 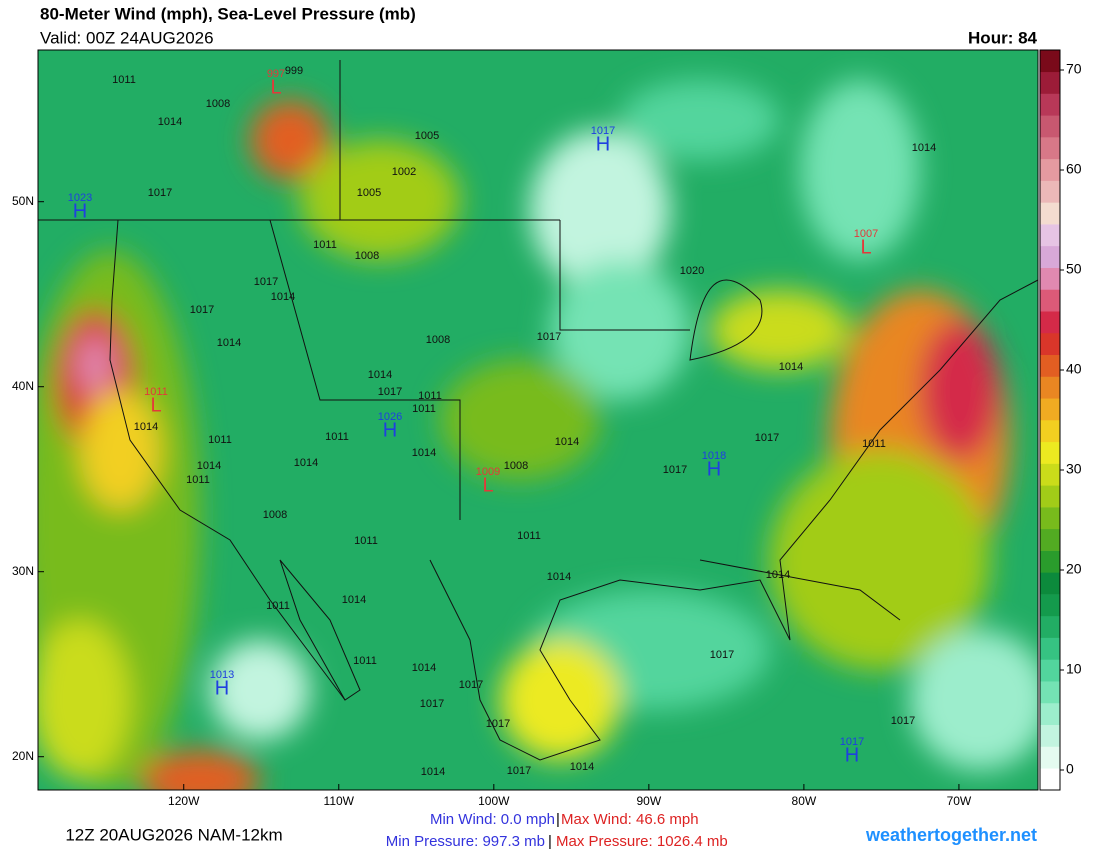 What do you see at coordinates (80, 198) in the screenshot?
I see `center-value: 1023` at bounding box center [80, 198].